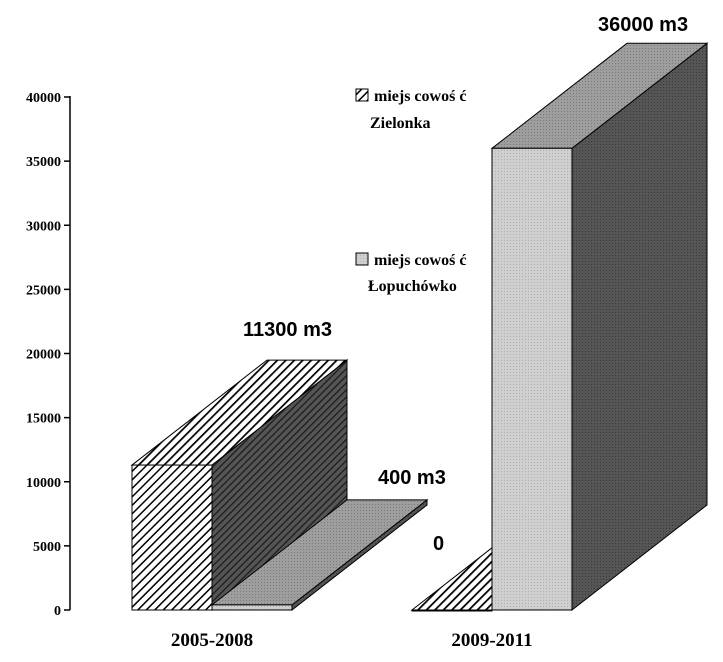 This screenshot has width=723, height=662. What do you see at coordinates (43, 226) in the screenshot?
I see `y-tick-label: 30000` at bounding box center [43, 226].